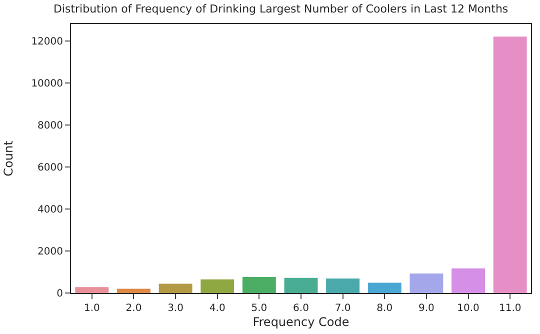  Describe the element at coordinates (92, 308) in the screenshot. I see `x-tick-label: 1.0` at that location.